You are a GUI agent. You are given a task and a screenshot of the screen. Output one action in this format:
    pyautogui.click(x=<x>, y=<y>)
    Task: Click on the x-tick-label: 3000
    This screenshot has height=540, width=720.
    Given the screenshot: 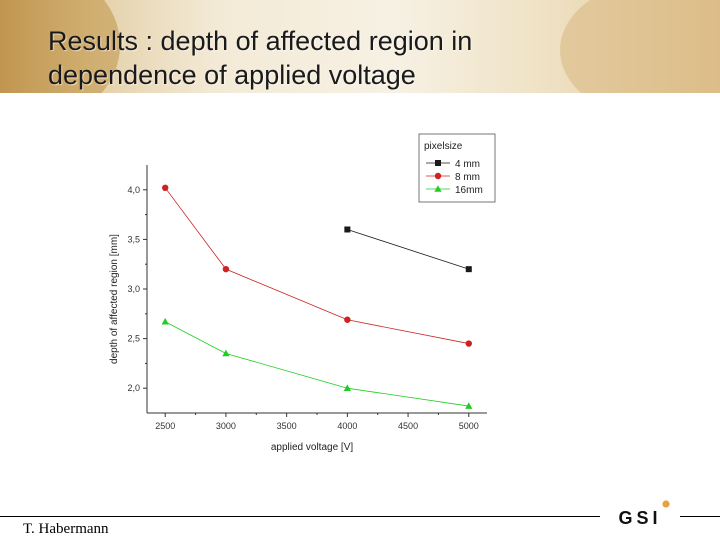 What is the action you would take?
    pyautogui.click(x=226, y=426)
    